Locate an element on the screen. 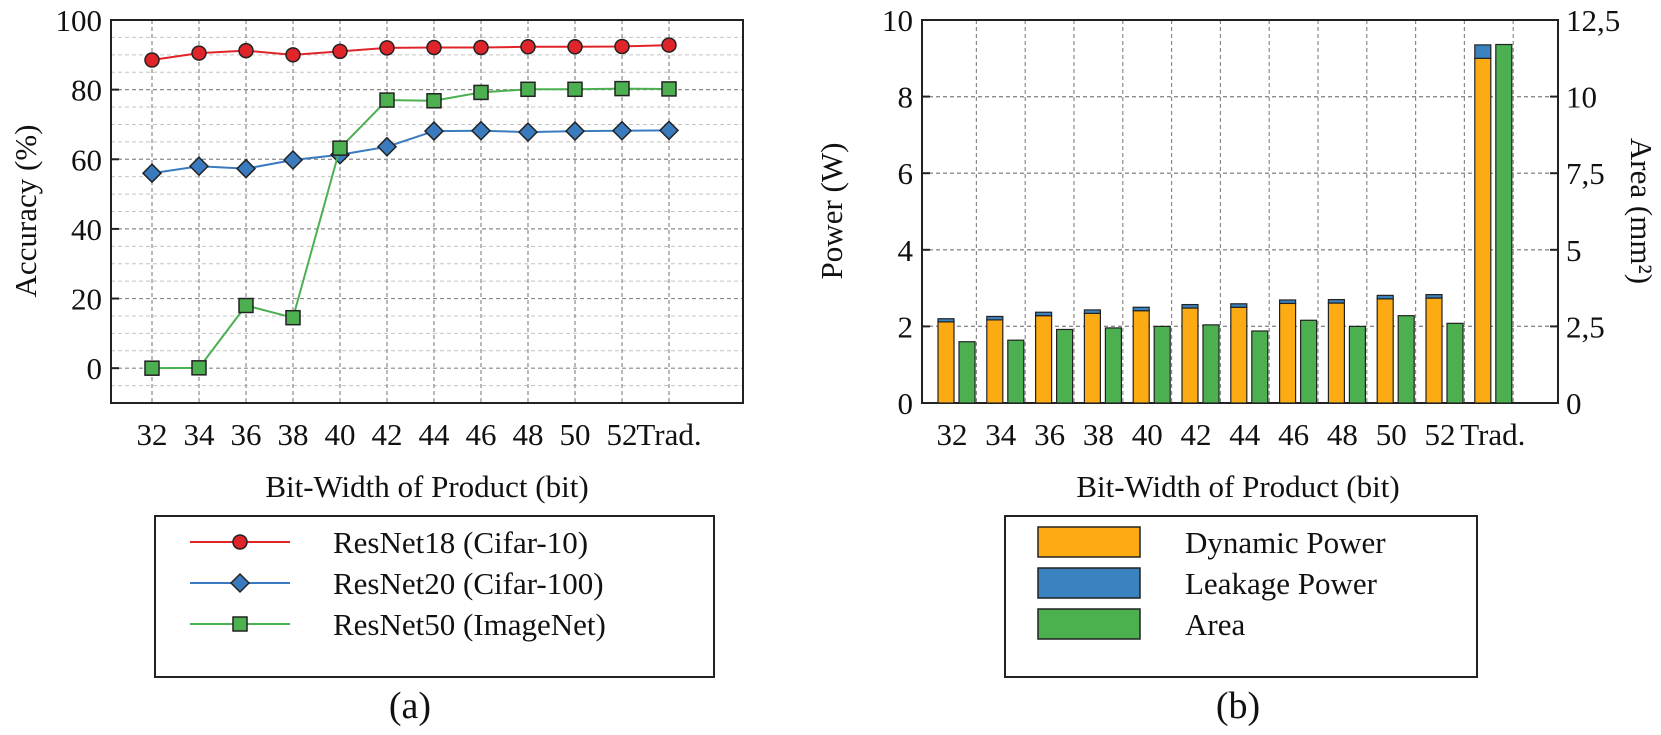  x-tick-label: 38 is located at coordinates (293, 434).